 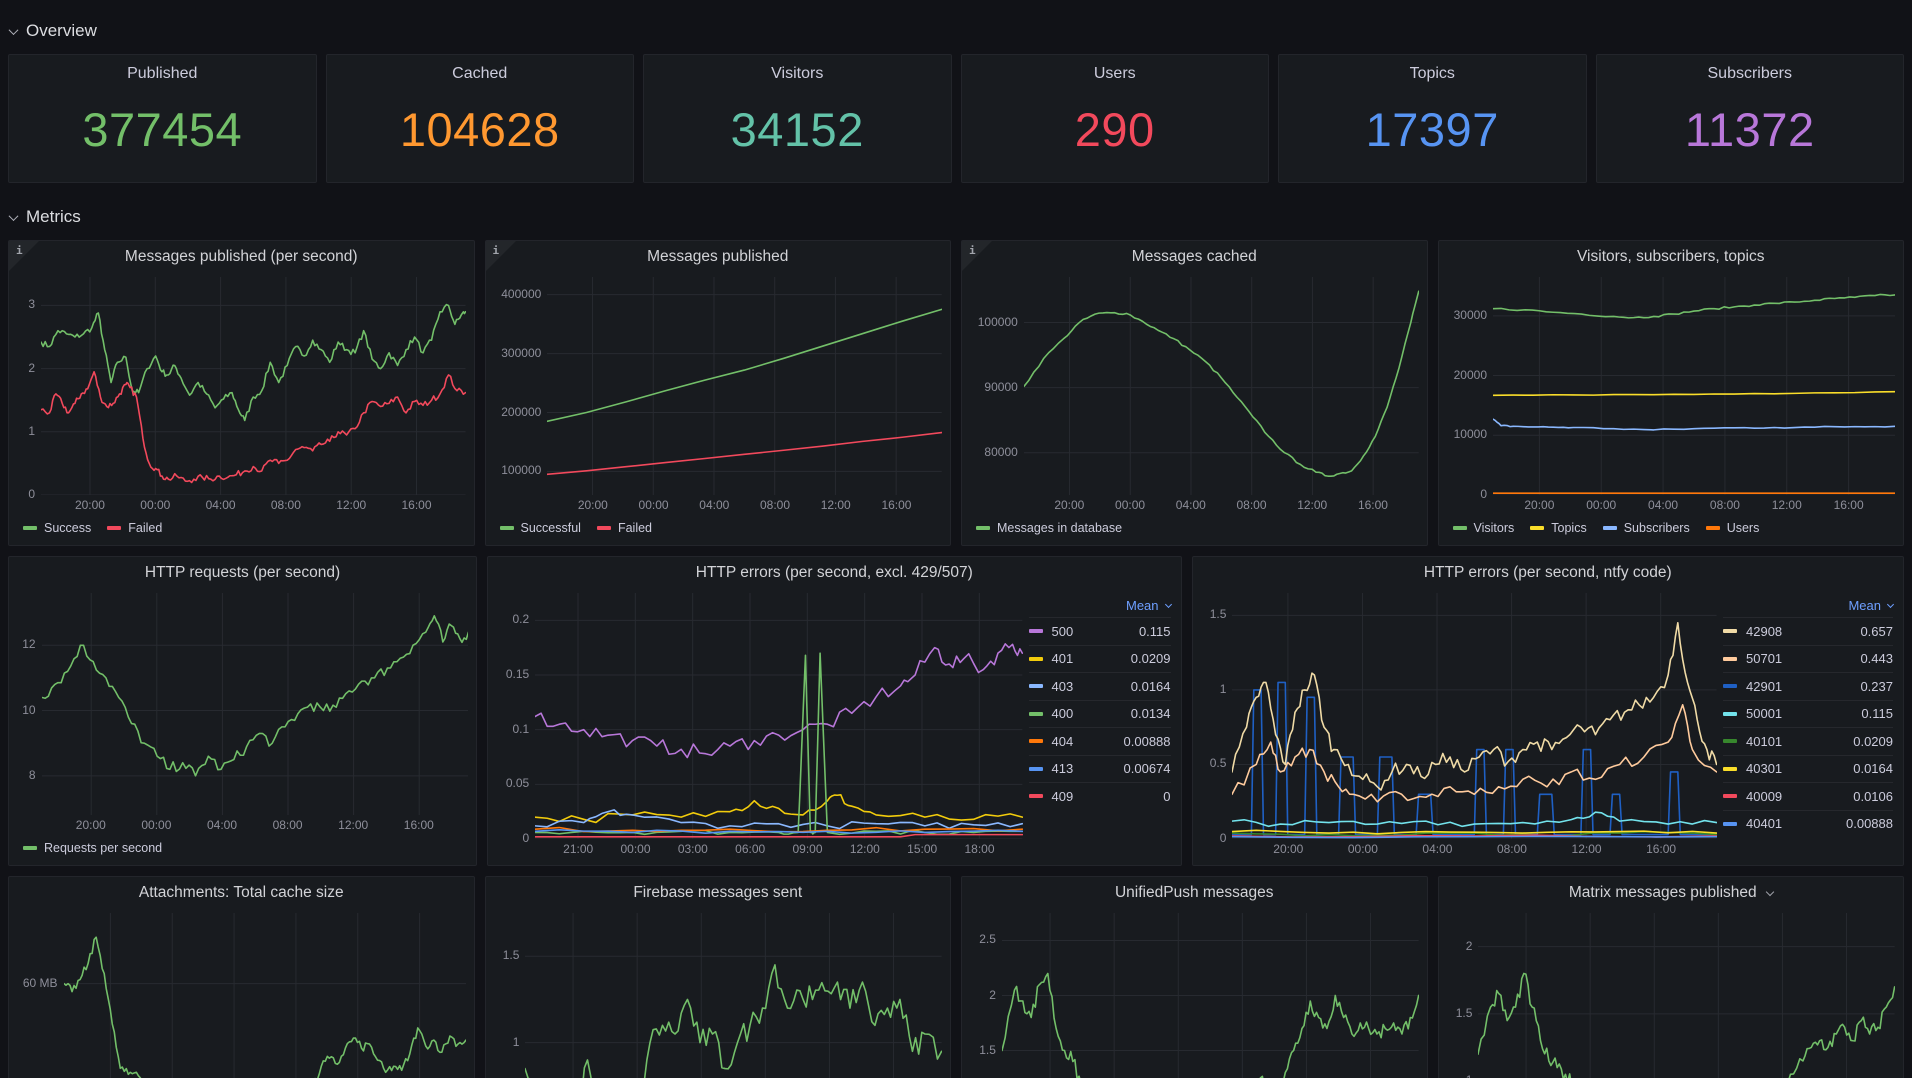 What do you see at coordinates (1062, 796) in the screenshot?
I see `legend-label-409: 409` at bounding box center [1062, 796].